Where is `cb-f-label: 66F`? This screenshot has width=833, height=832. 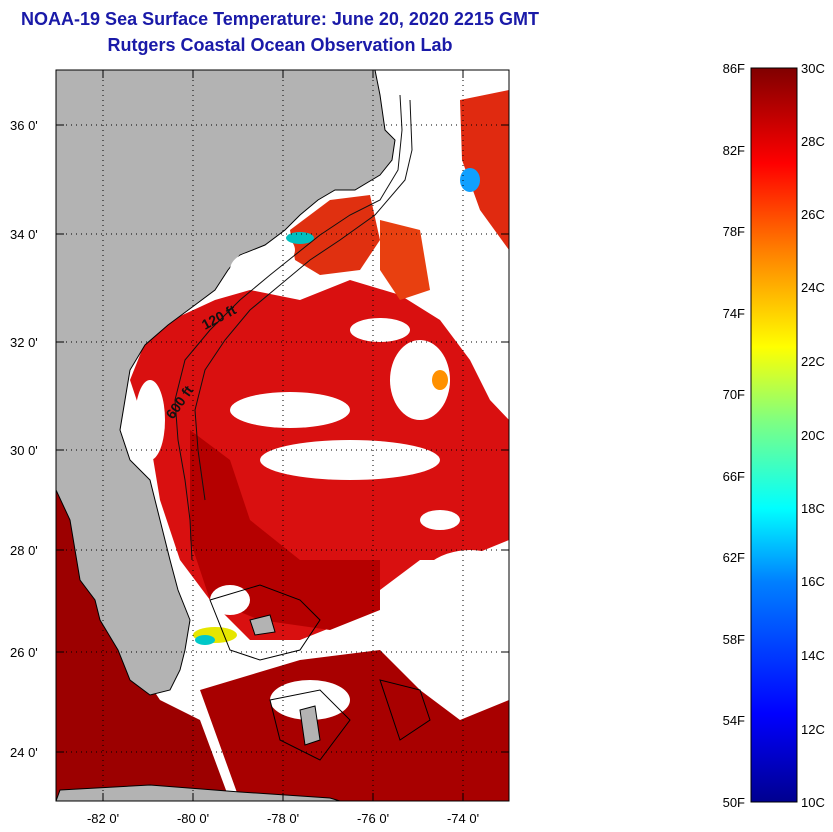 cb-f-label: 66F is located at coordinates (734, 476).